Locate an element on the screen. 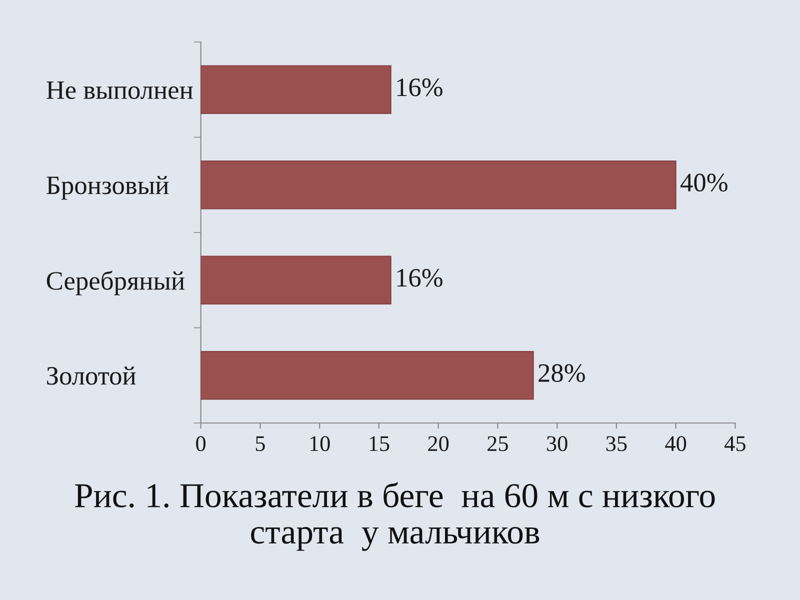  text: Рис. 1. Показатели в беге на 60 м с низкого старта у мальчиков is located at coordinates (395, 516).